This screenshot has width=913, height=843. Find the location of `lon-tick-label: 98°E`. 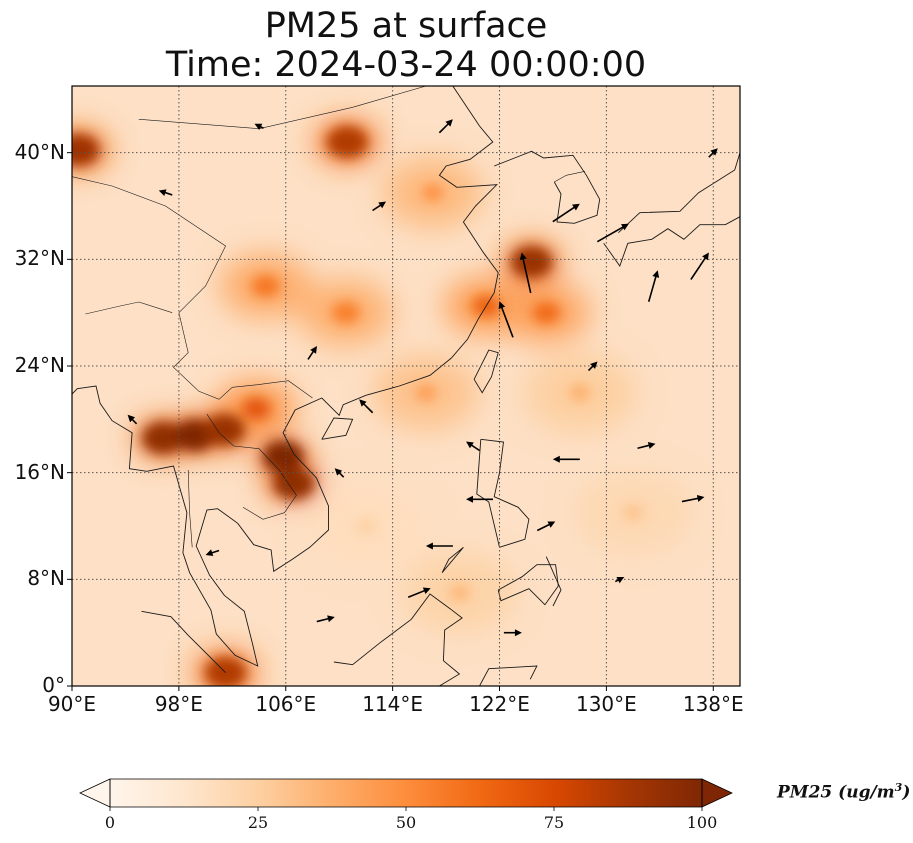

lon-tick-label: 98°E is located at coordinates (178, 704).